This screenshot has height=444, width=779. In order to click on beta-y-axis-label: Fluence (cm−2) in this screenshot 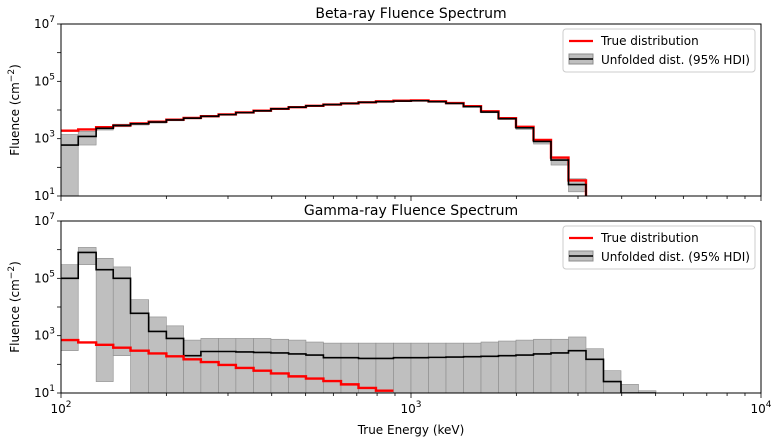, I will do `click(14, 110)`.